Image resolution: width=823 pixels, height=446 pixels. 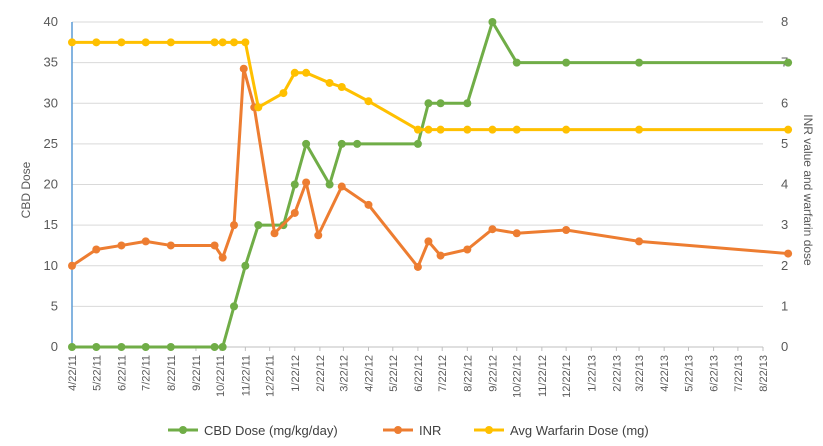 What do you see at coordinates (784, 305) in the screenshot?
I see `y2-tick-label: 1` at bounding box center [784, 305].